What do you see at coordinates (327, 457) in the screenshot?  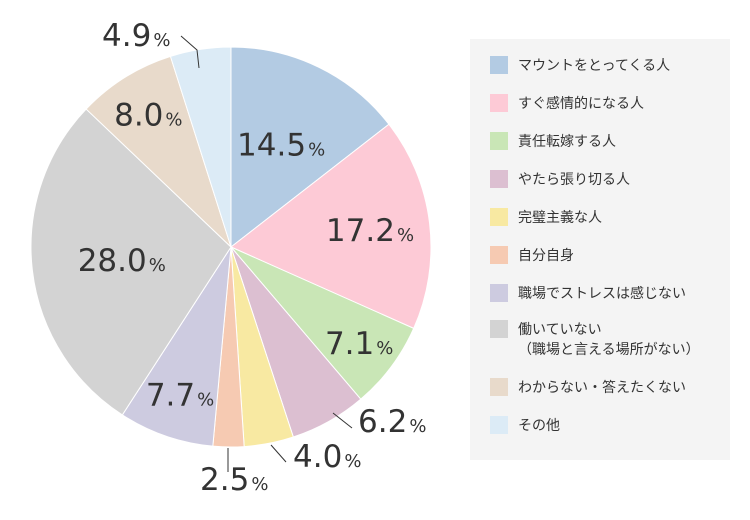 I see `data-label-5: 4.0%` at bounding box center [327, 457].